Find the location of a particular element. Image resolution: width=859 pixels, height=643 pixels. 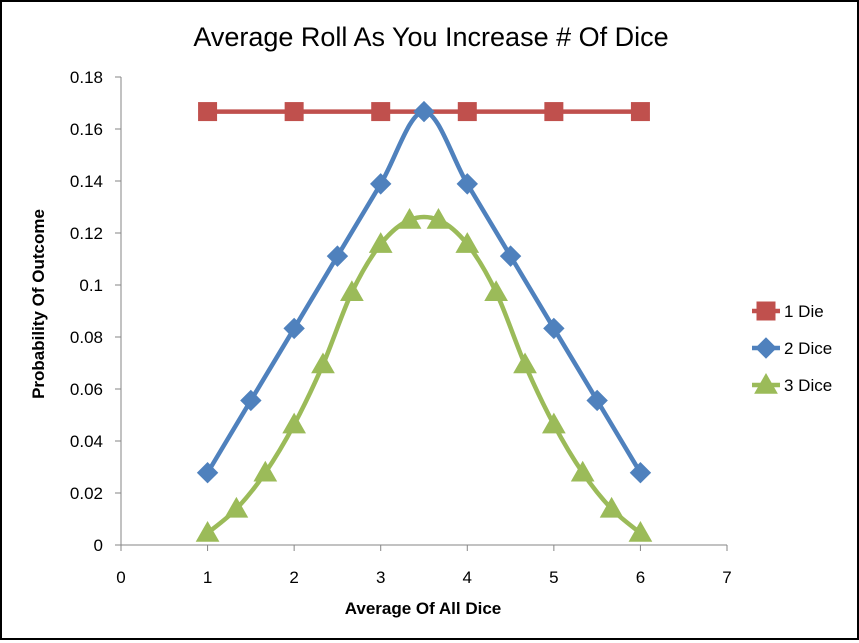

x-tick-label: 2 is located at coordinates (293, 577).